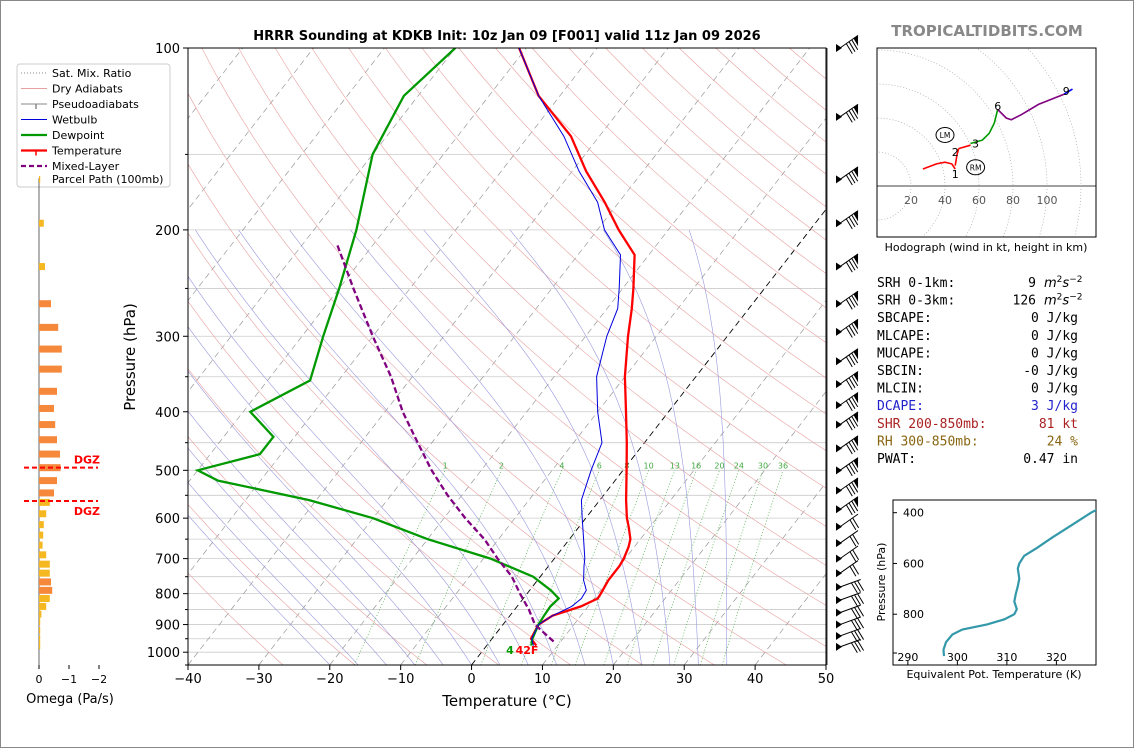  What do you see at coordinates (167, 626) in the screenshot?
I see `y-tick-label: 900` at bounding box center [167, 626].